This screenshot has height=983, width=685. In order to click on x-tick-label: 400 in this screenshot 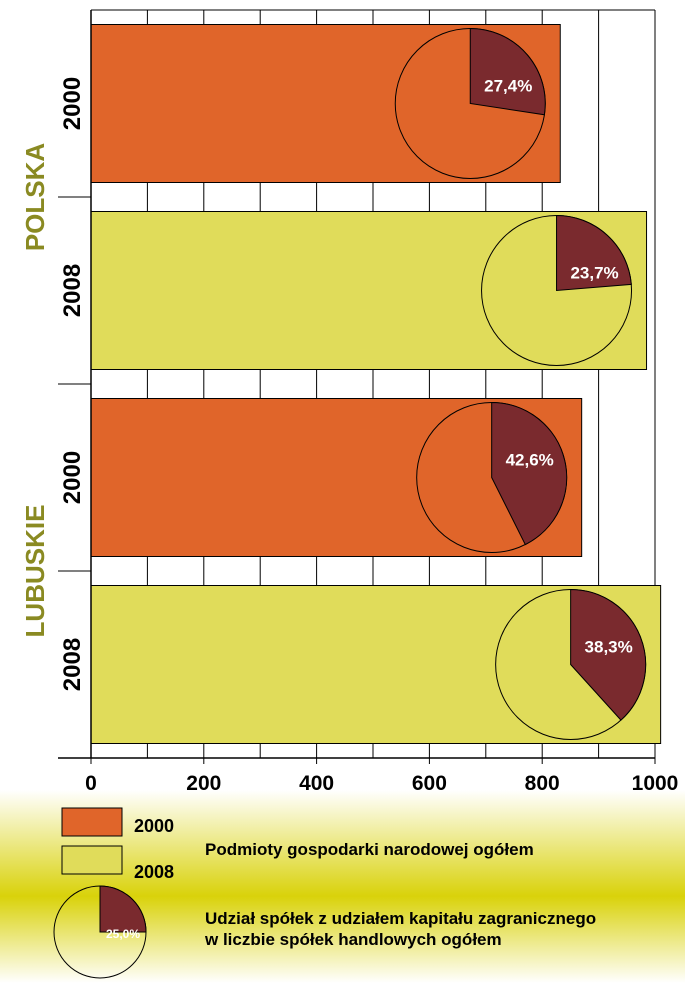, I will do `click(316, 783)`.